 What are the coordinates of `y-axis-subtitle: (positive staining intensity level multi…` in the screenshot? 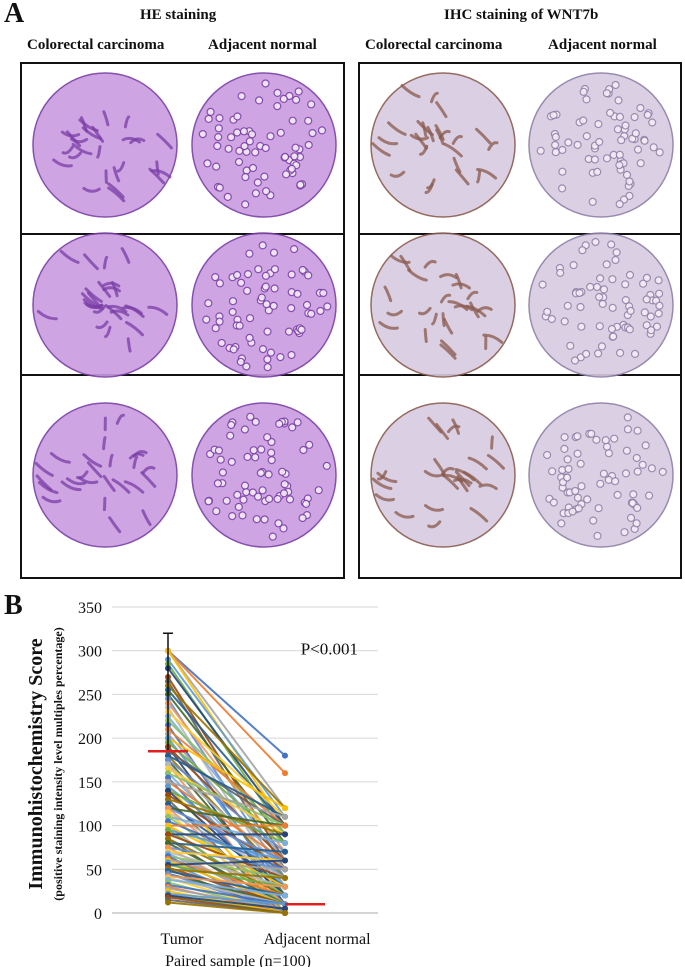 It's located at (58, 763).